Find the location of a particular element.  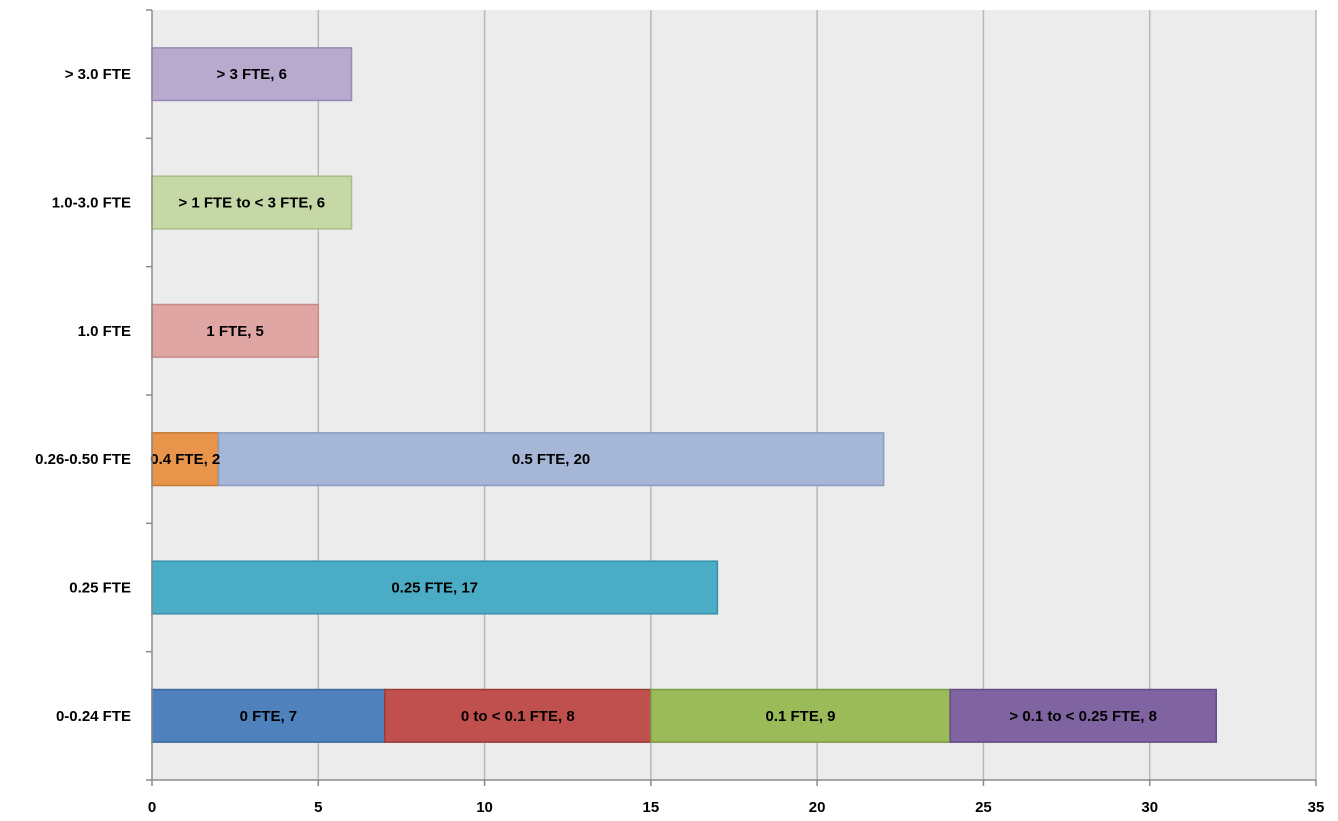

y-tick-label: > 3.0 FTE is located at coordinates (98, 74).